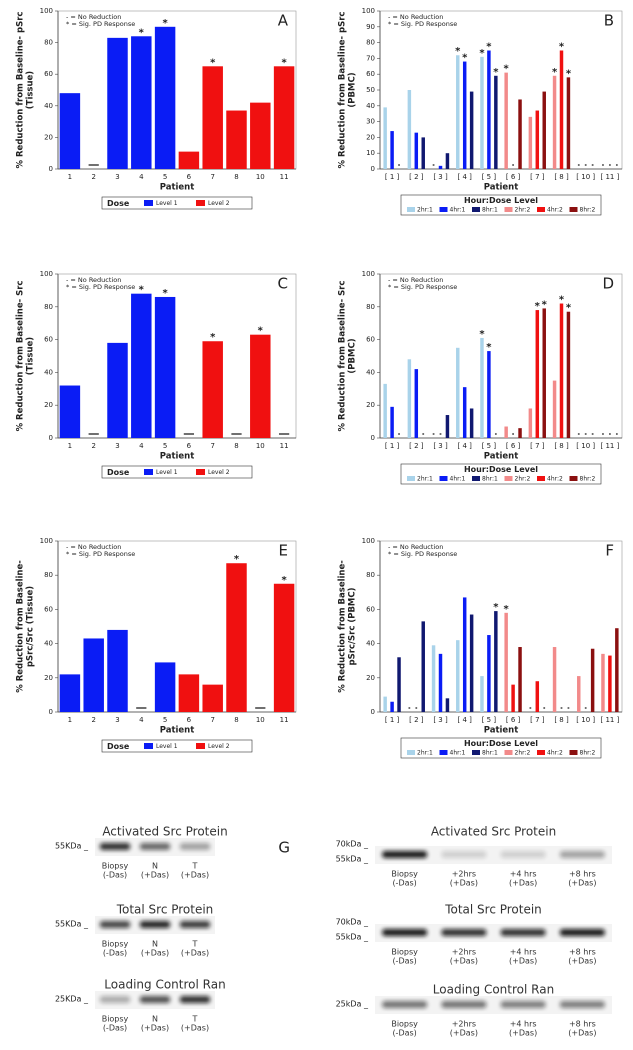  Describe the element at coordinates (425, 210) in the screenshot. I see `legend-label: 2hr:1` at that location.